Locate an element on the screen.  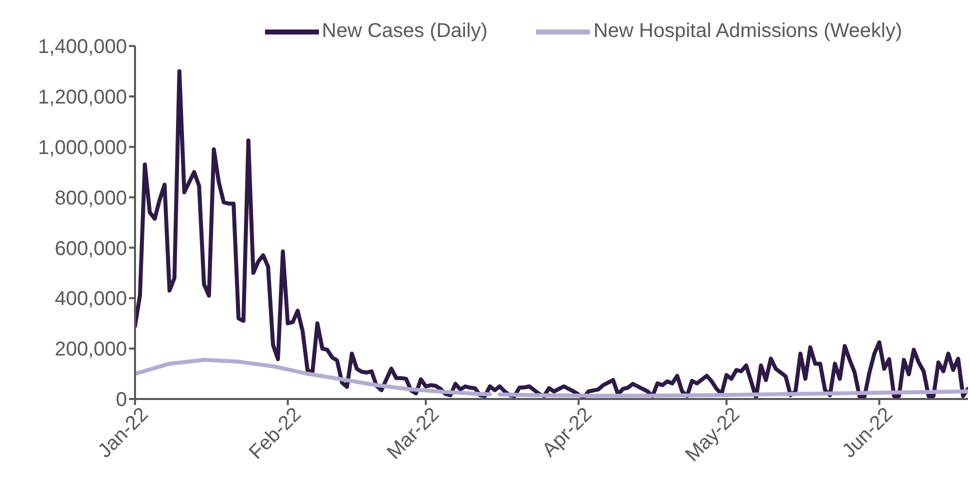
legend-label: New Cases (Daily) is located at coordinates (405, 31).